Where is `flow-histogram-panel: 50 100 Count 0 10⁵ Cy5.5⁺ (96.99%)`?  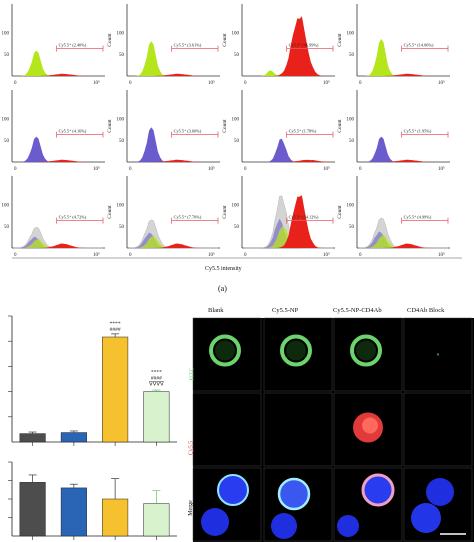 flow-histogram-panel: 50 100 Count 0 10⁵ Cy5.5⁺ (96.99%) is located at coordinates (278, 45).